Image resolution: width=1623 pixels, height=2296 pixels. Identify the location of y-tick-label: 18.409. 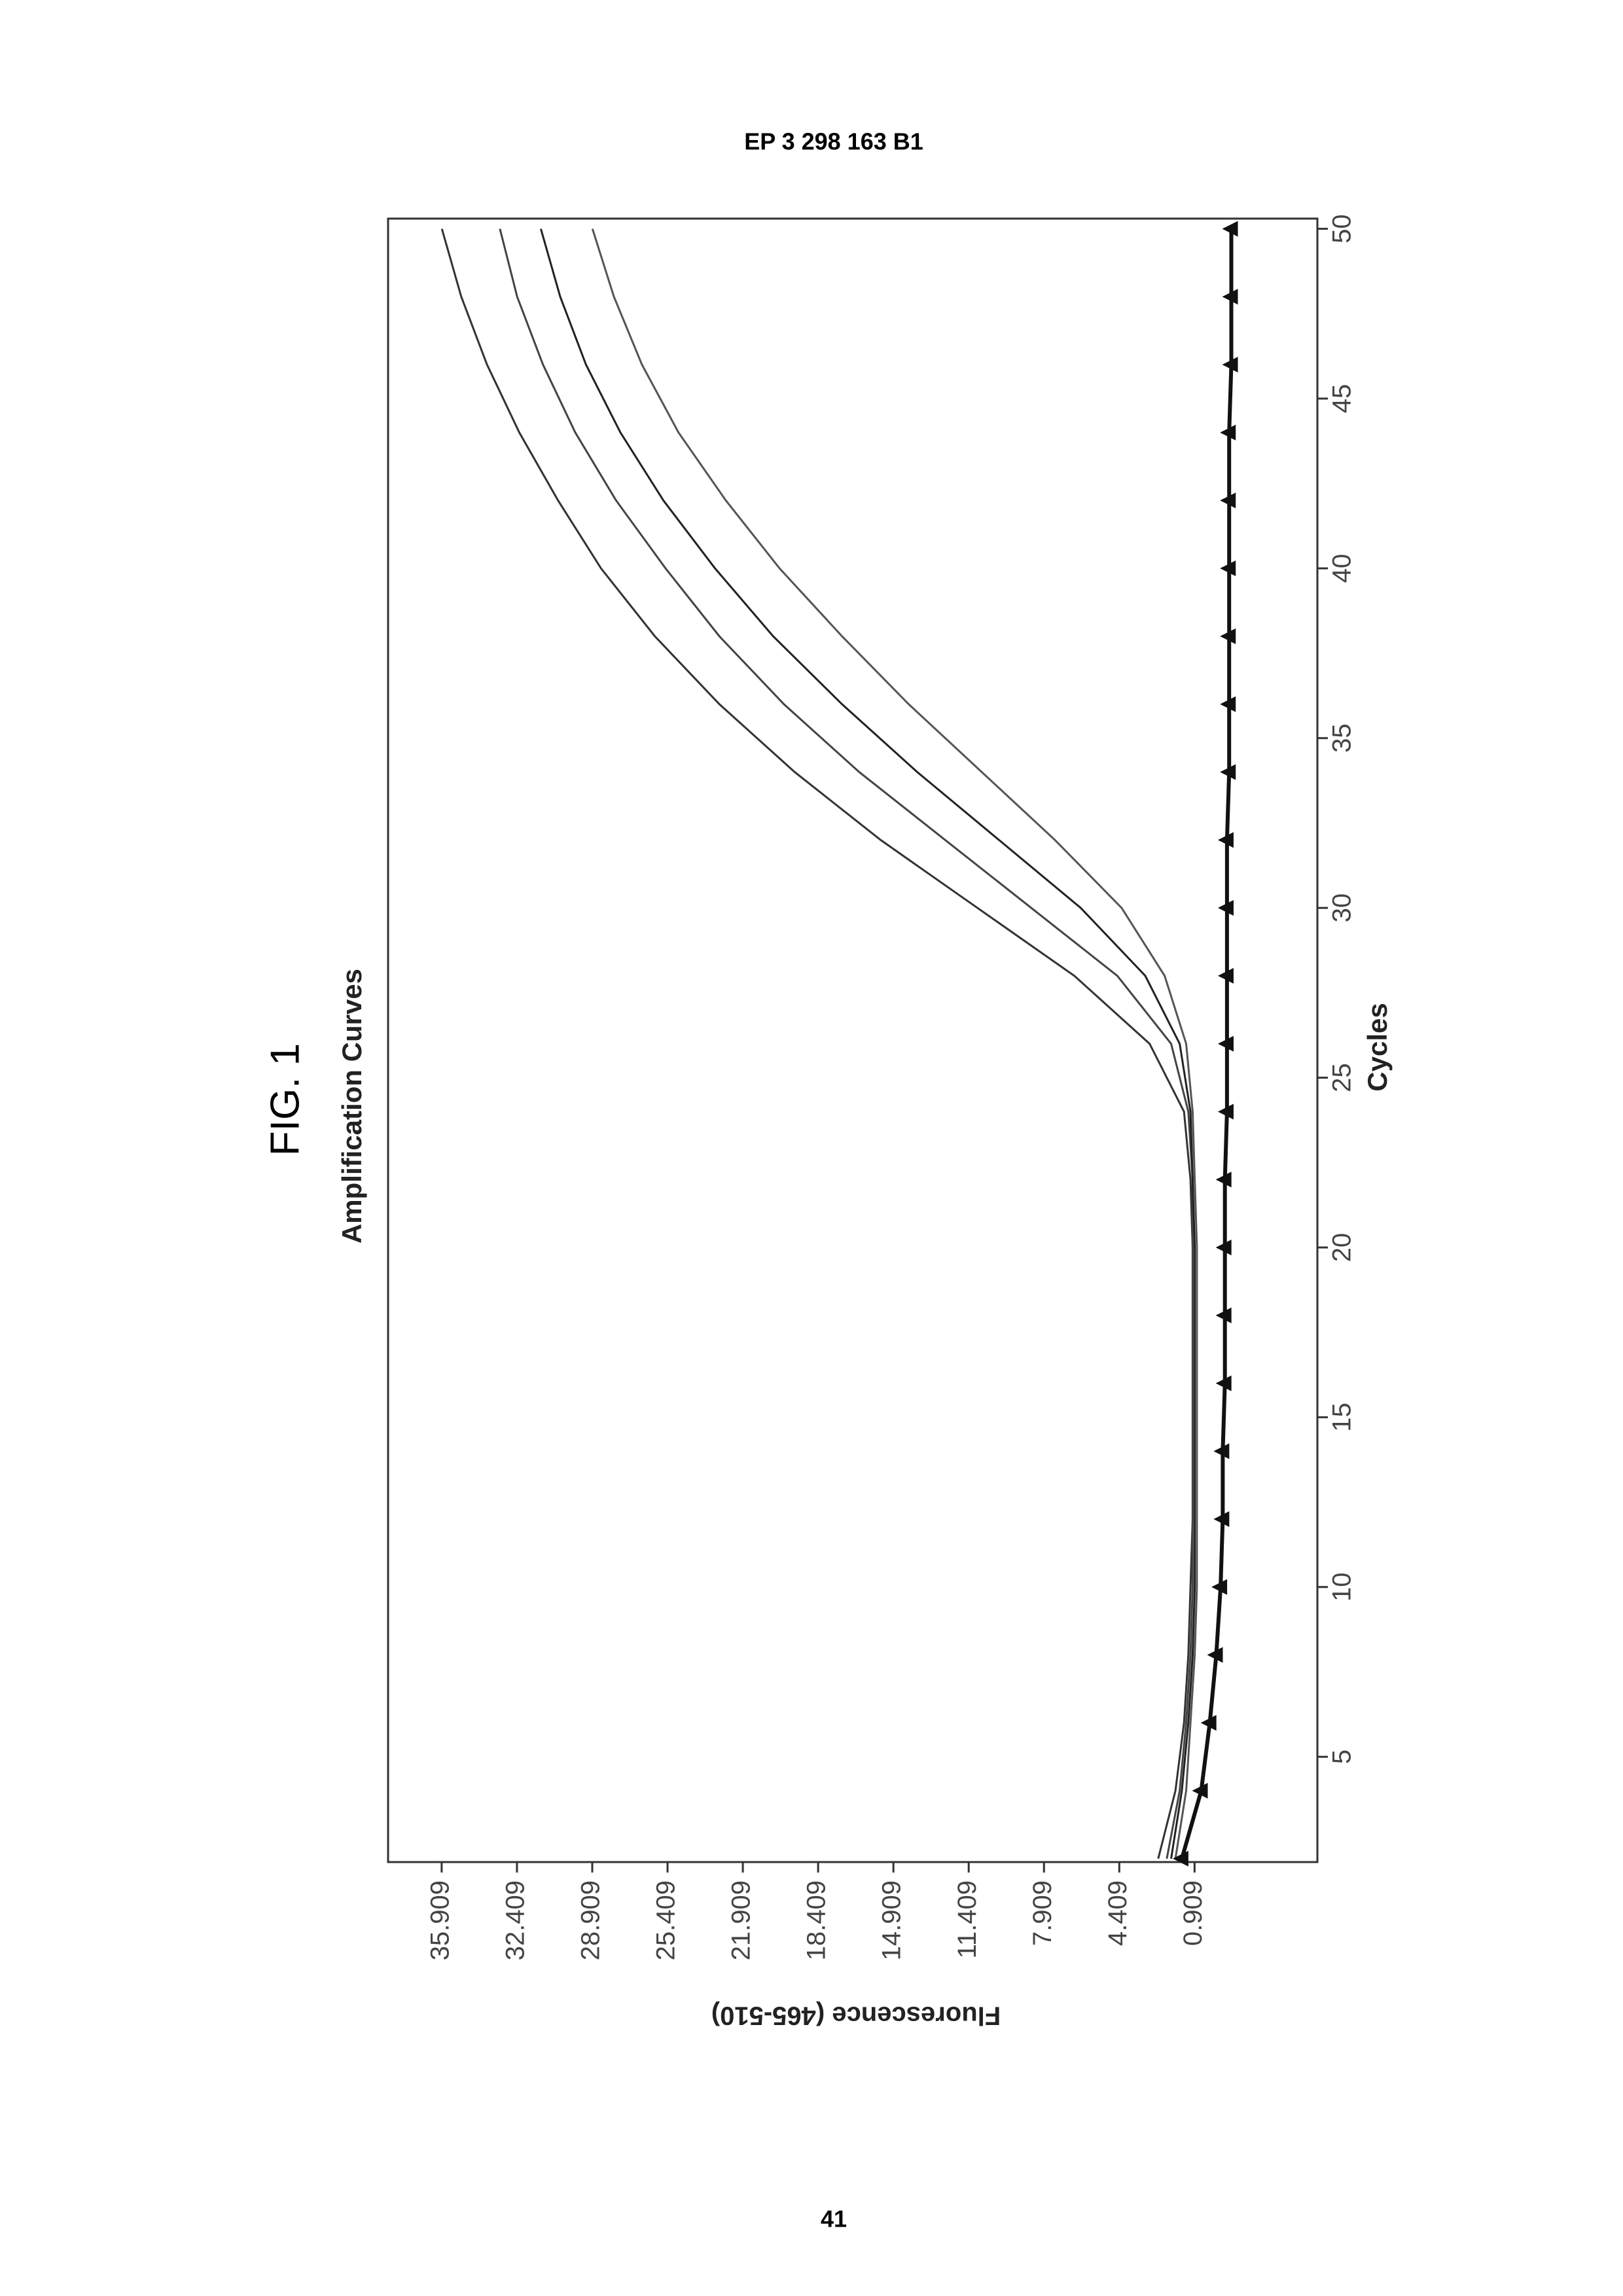
(816, 1920).